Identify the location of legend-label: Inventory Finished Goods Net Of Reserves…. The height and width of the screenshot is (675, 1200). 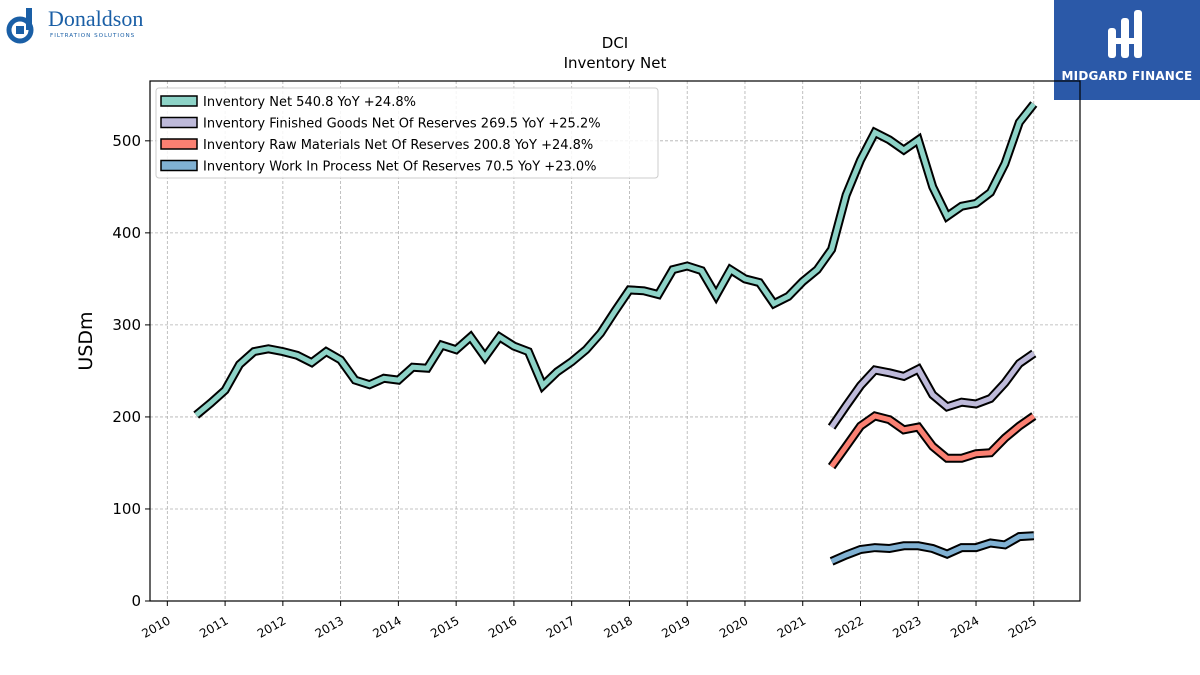
(402, 124).